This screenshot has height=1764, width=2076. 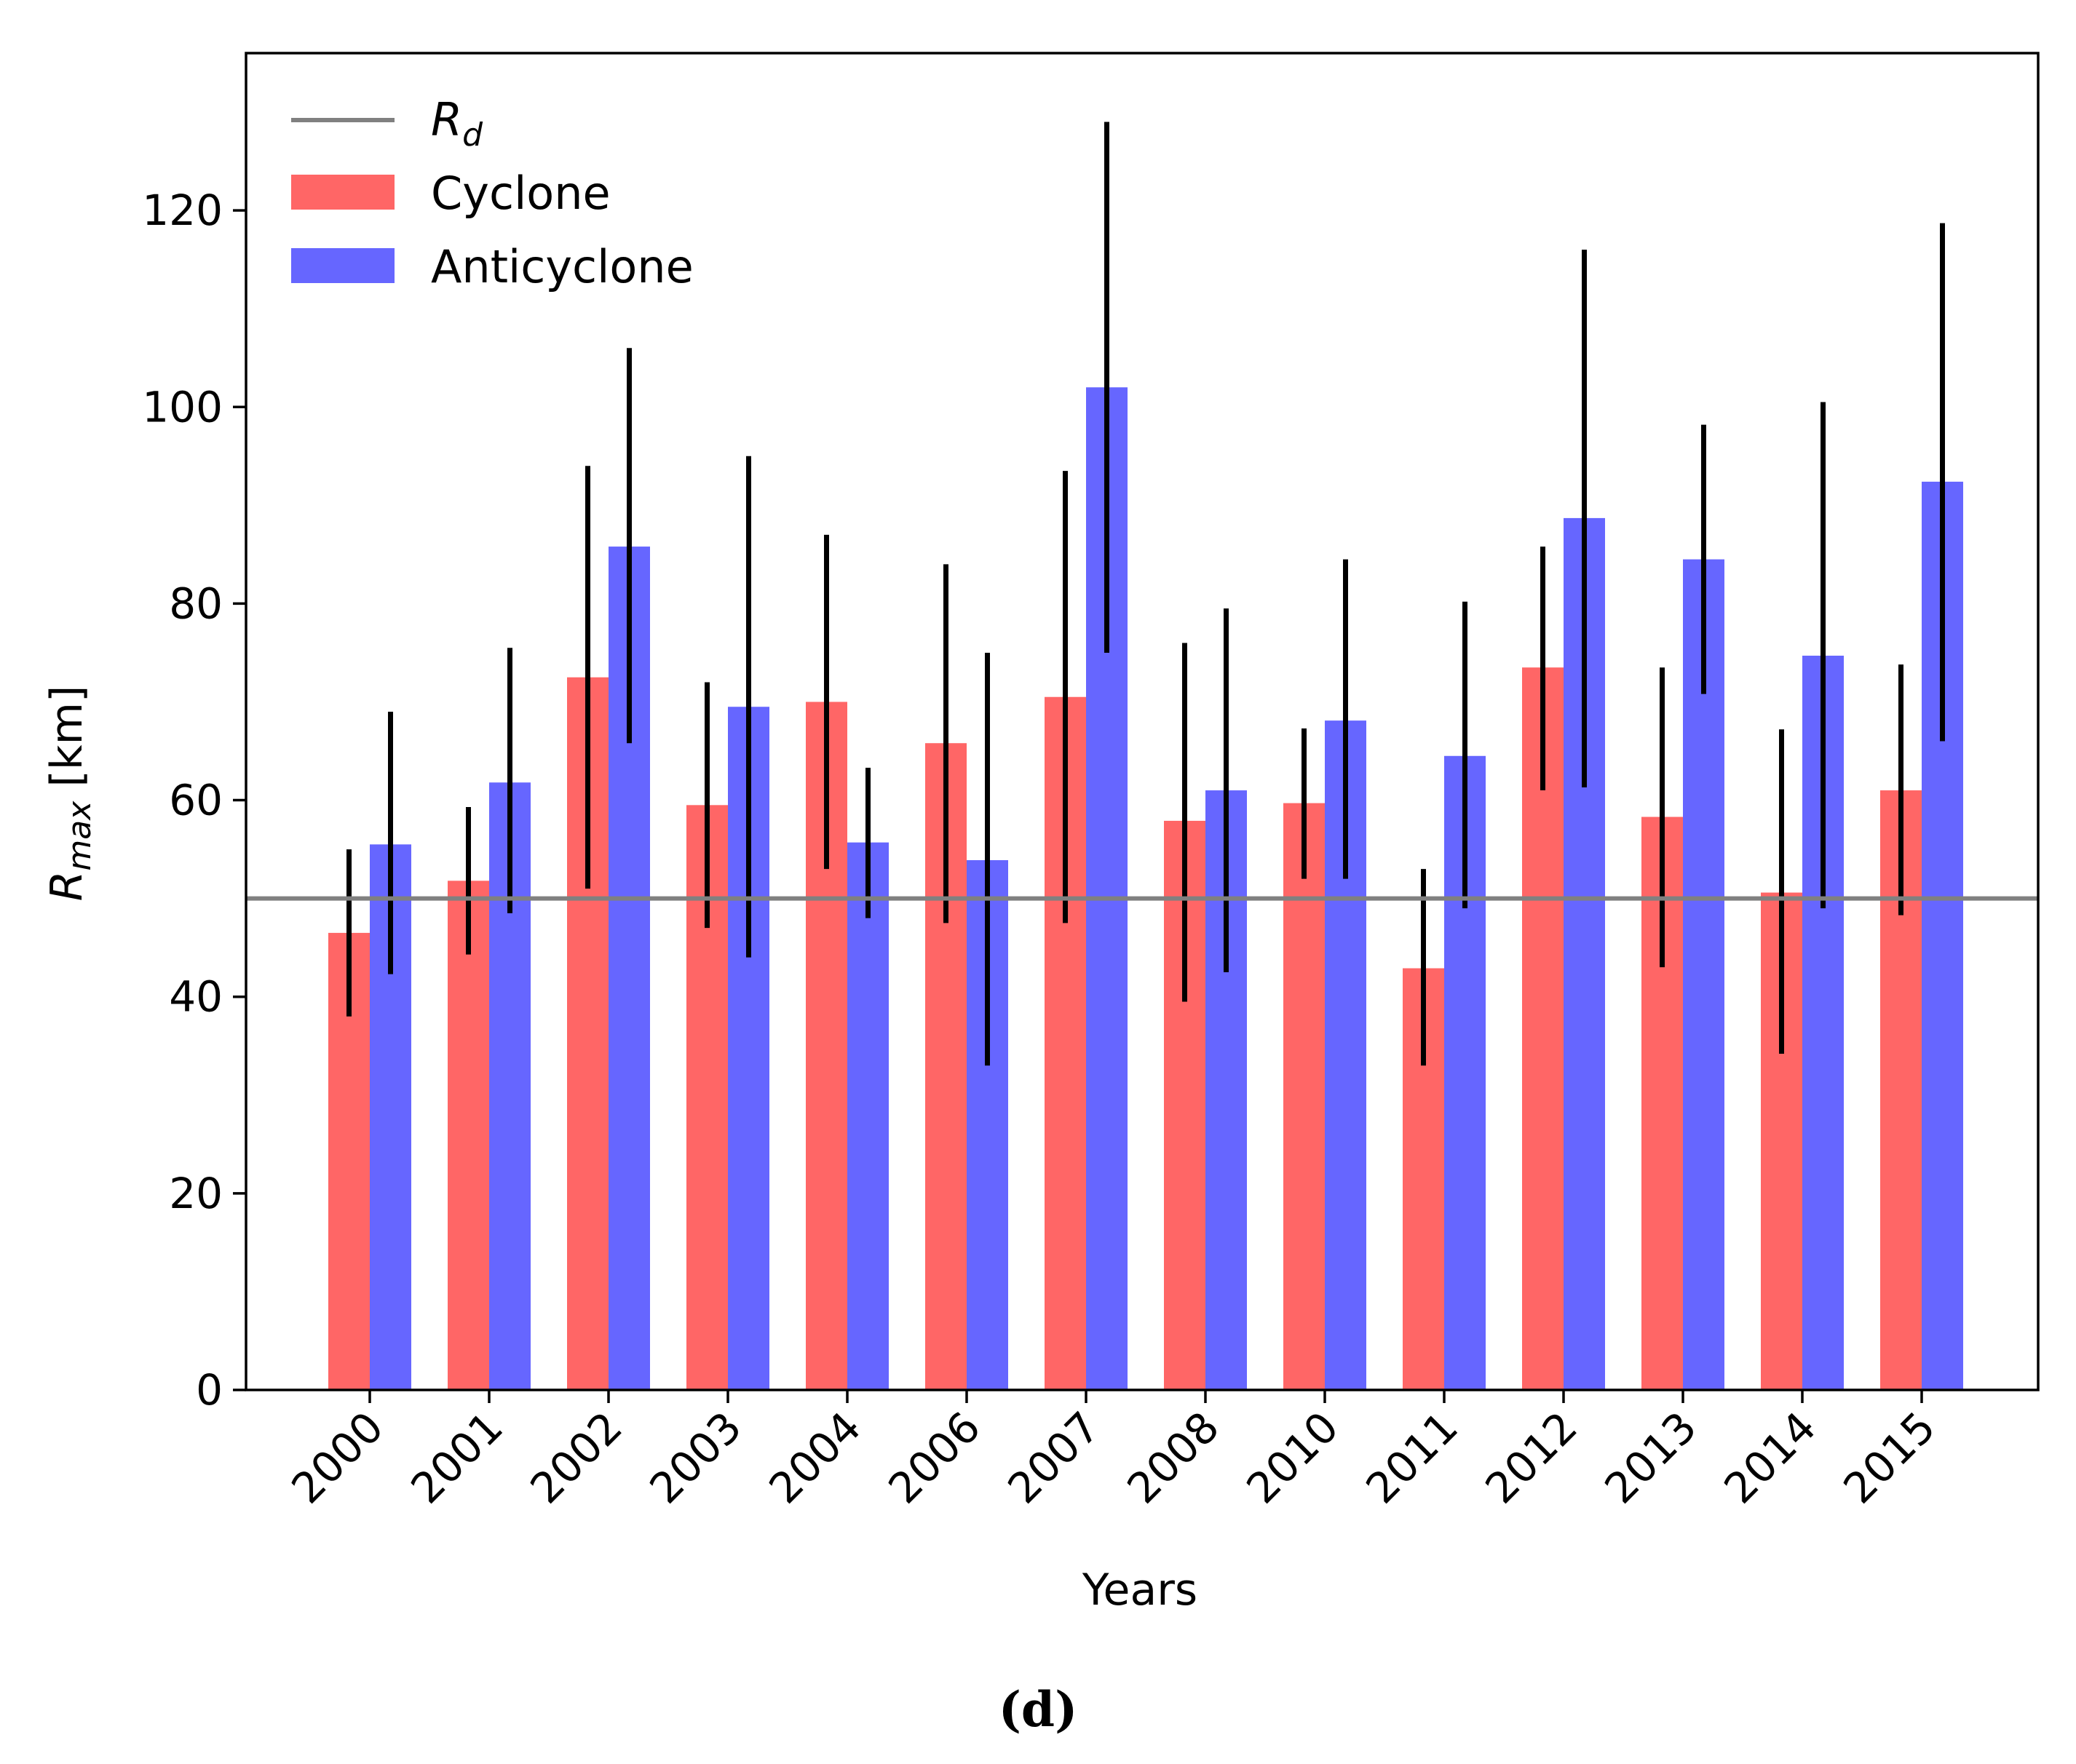 I want to click on legend: Rd Cyclone Anticyclone, so click(x=492, y=193).